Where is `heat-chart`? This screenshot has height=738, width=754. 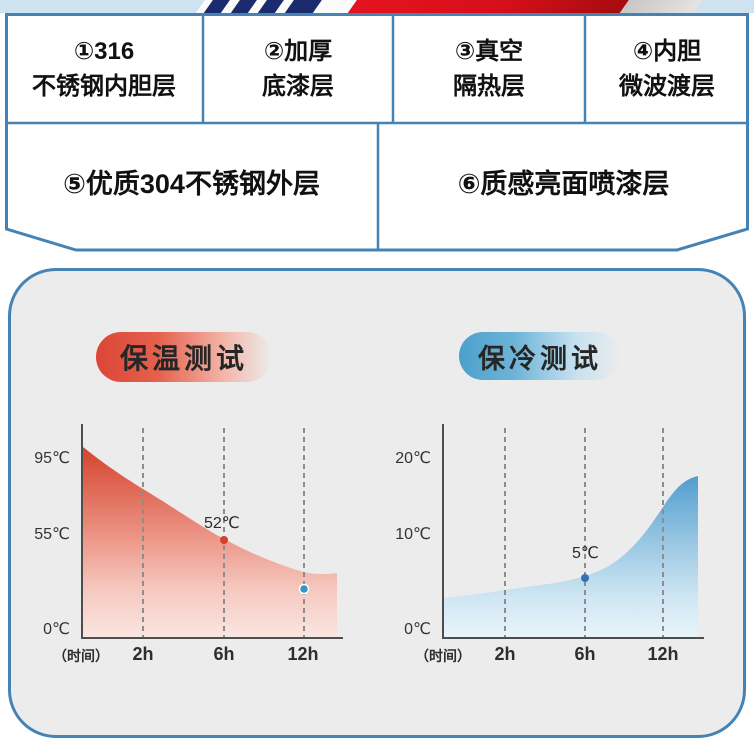
heat-chart is located at coordinates (212, 531).